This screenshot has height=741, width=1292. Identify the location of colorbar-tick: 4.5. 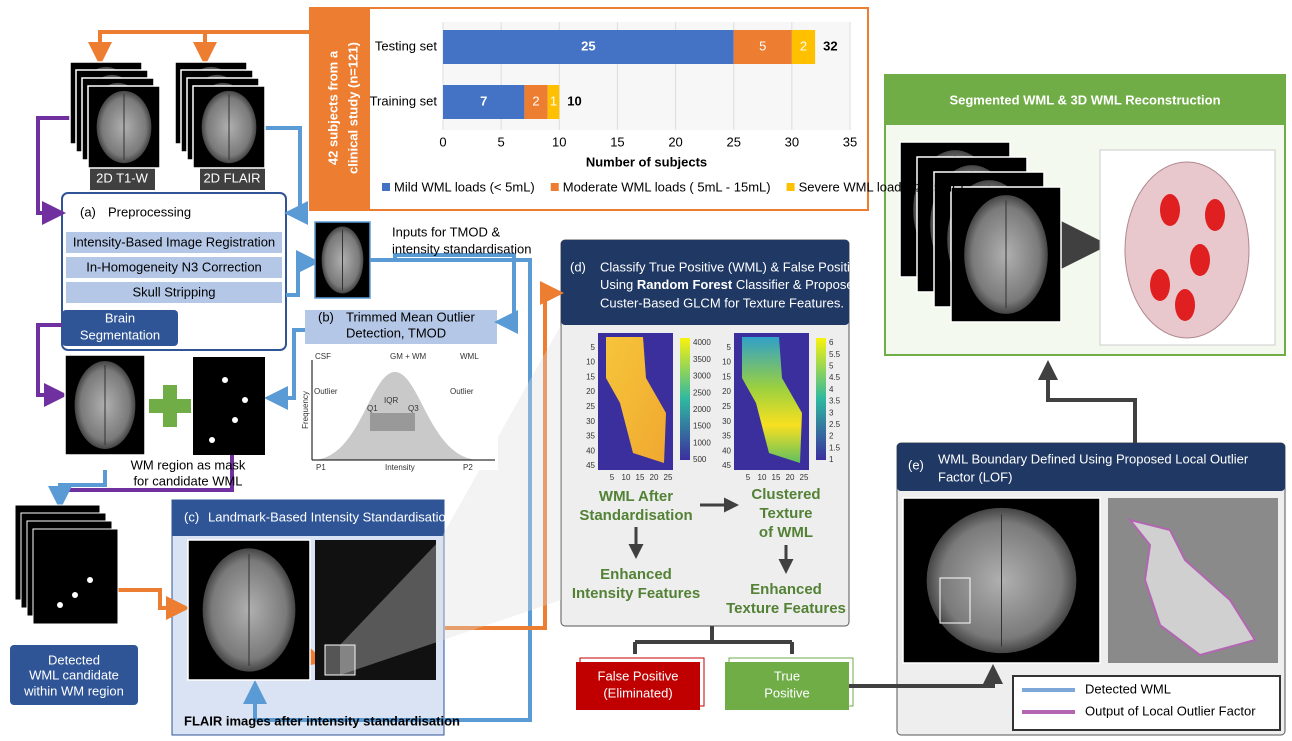
(835, 377).